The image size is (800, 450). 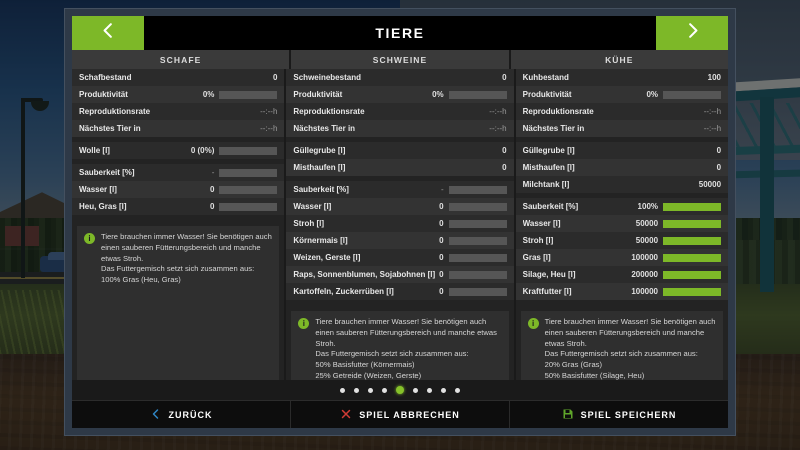 What do you see at coordinates (364, 274) in the screenshot?
I see `stat-label: Raps, Sonnenblumen, Sojabohnen [l]` at bounding box center [364, 274].